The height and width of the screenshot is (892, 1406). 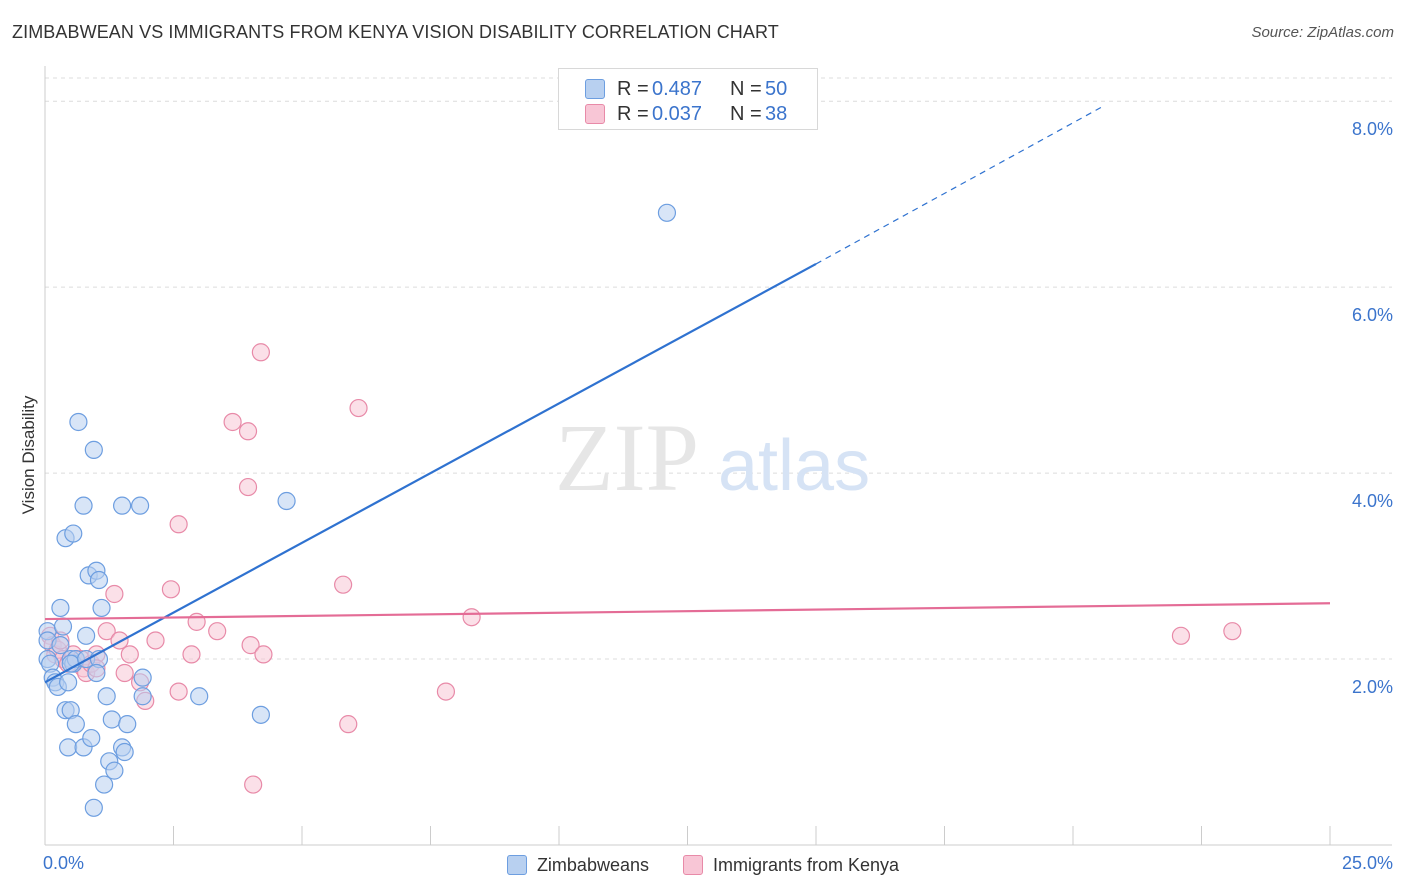 I want to click on watermark-atlas: atlas, so click(x=794, y=466).